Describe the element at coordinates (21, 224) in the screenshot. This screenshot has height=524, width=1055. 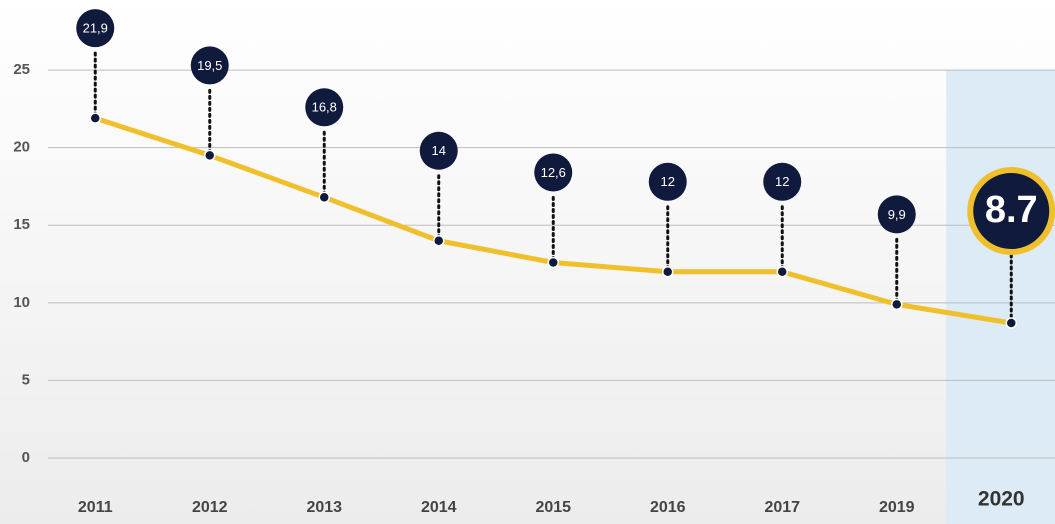
I see `y-tick-label: 15` at that location.